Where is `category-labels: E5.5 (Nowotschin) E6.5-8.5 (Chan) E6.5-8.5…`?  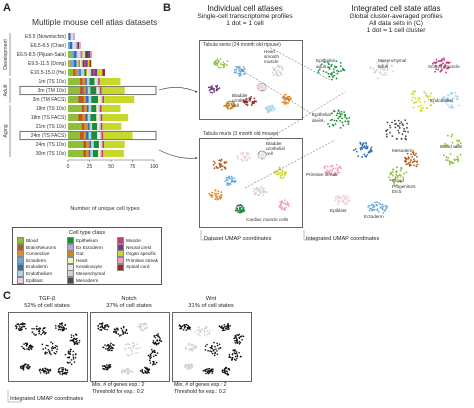
category-labels: E5.5 (Nowotschin) E6.5-8.5 (Chan) E6.5-8.5… is located at coordinates (42, 95).